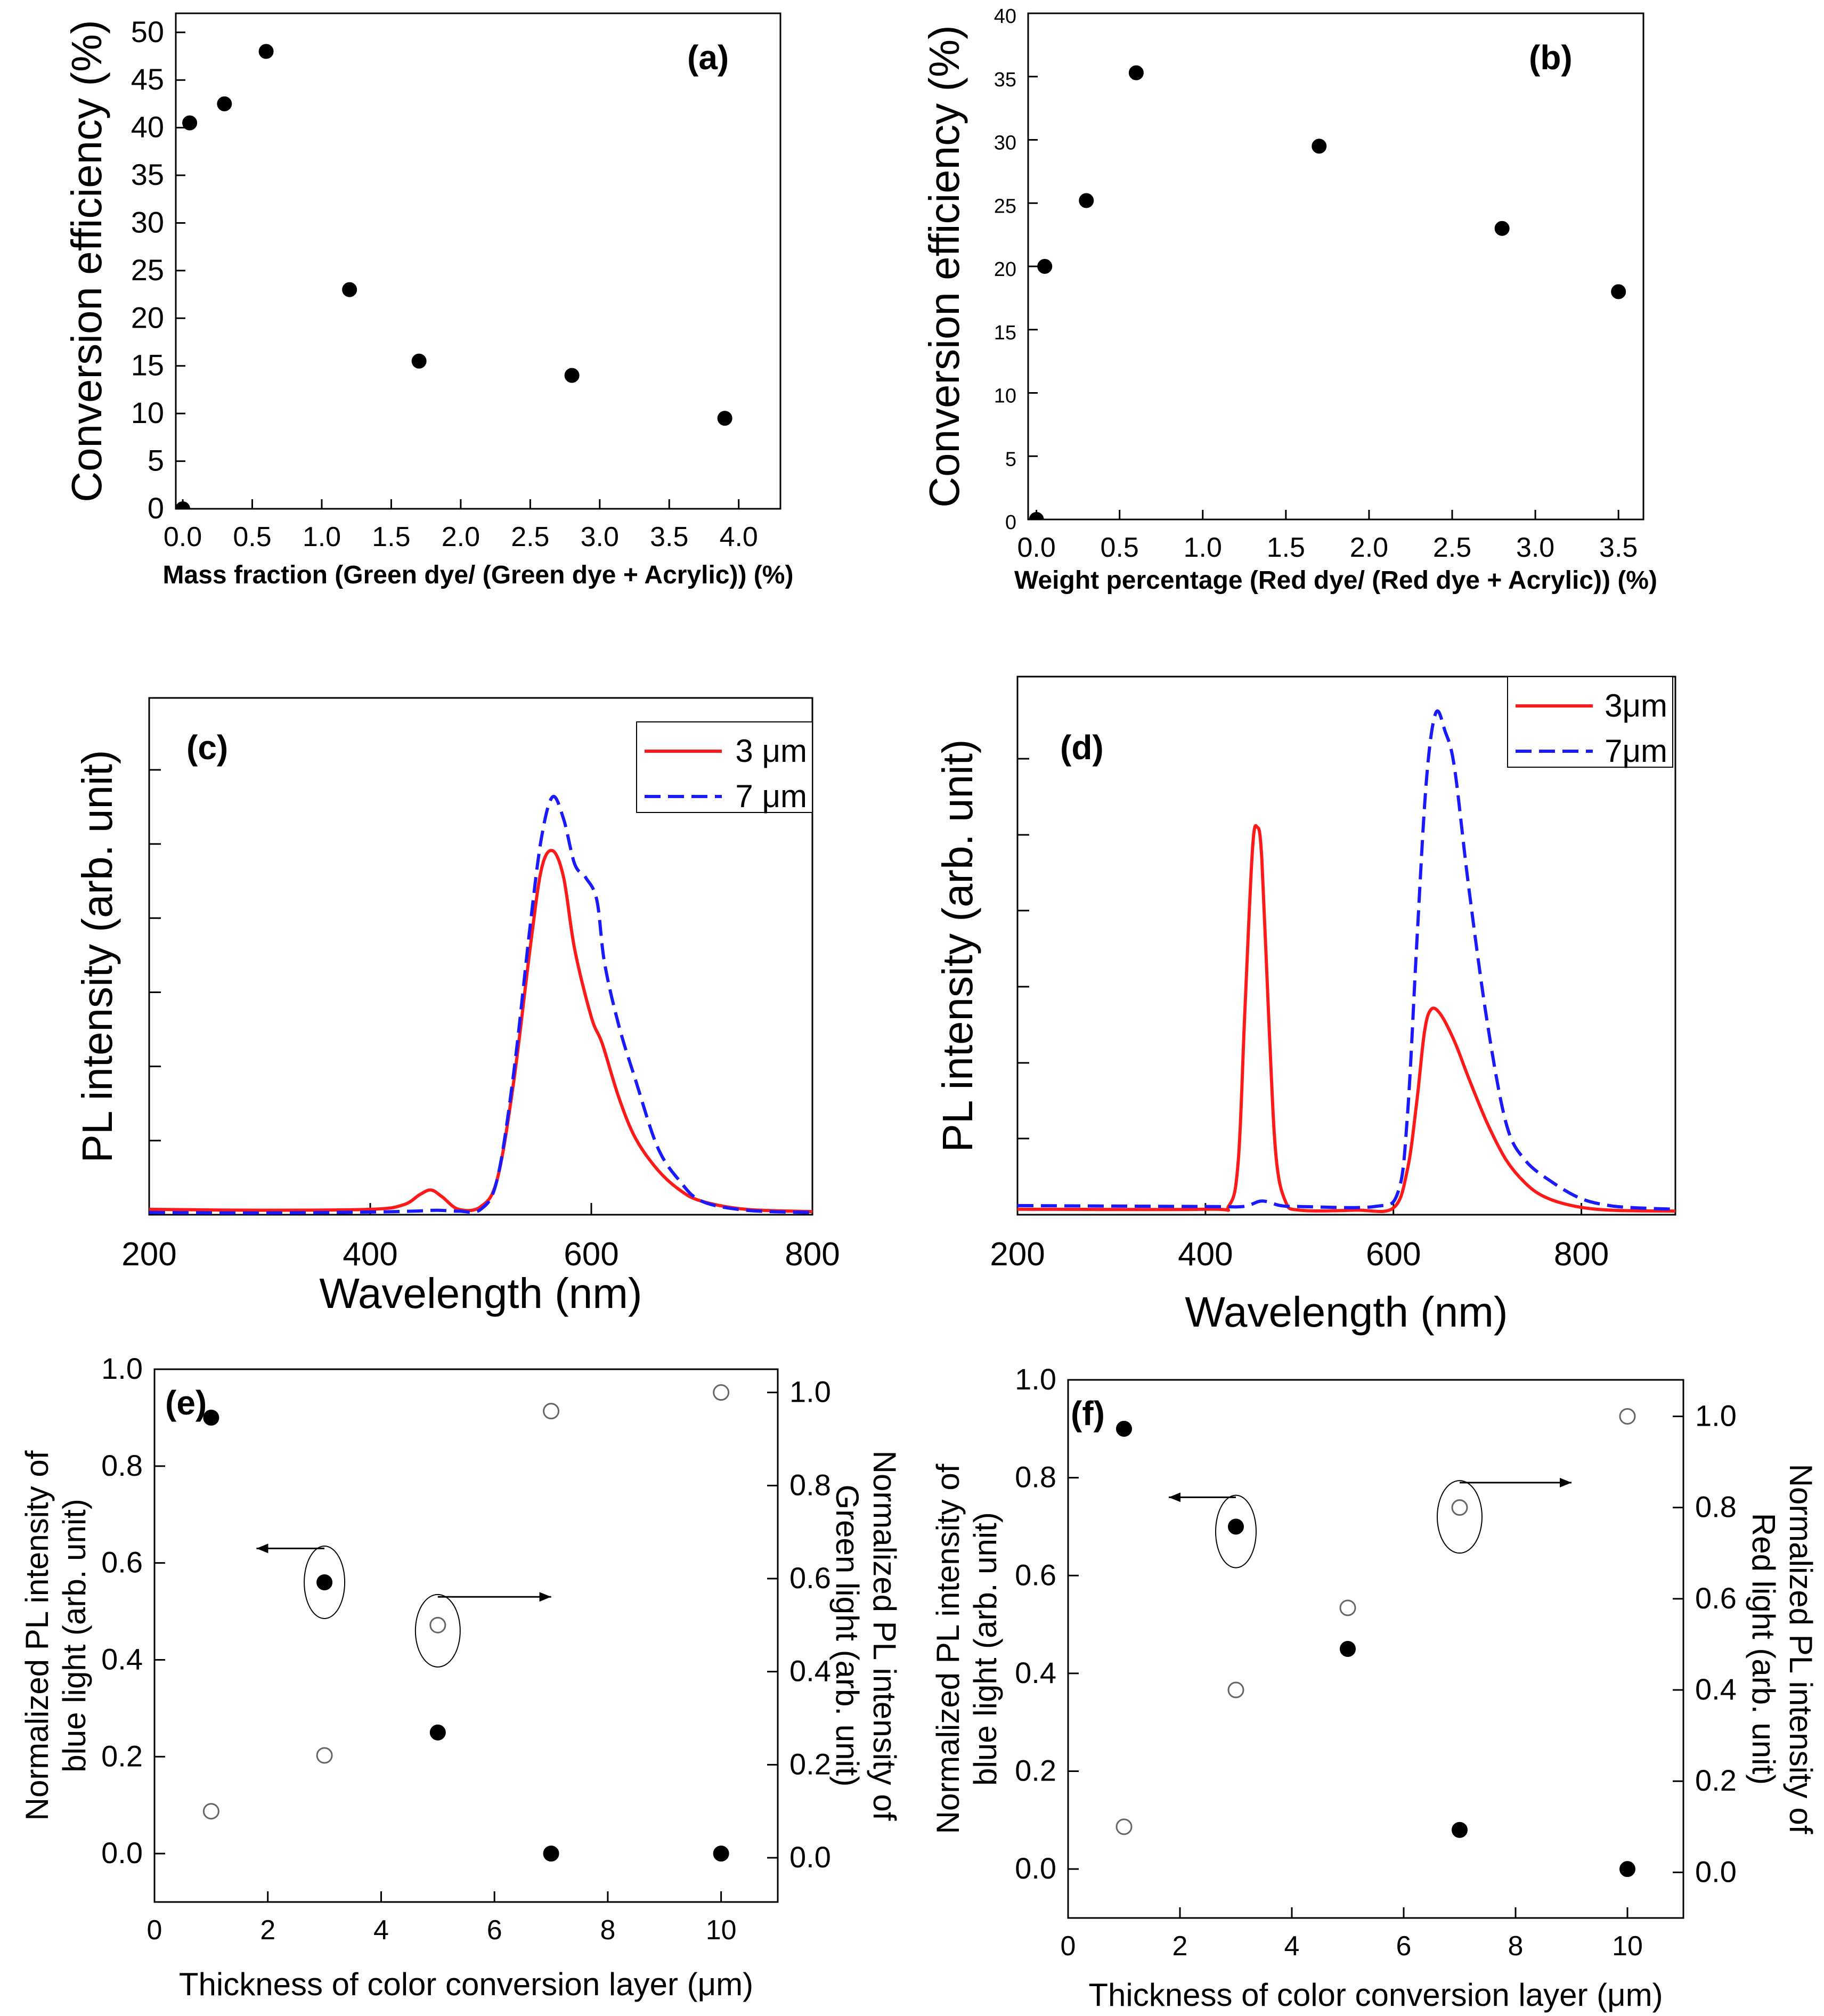 The width and height of the screenshot is (1824, 2016). What do you see at coordinates (1375, 1995) in the screenshot?
I see `x-axis-title: Thickness of color conversion layer (μm)` at bounding box center [1375, 1995].